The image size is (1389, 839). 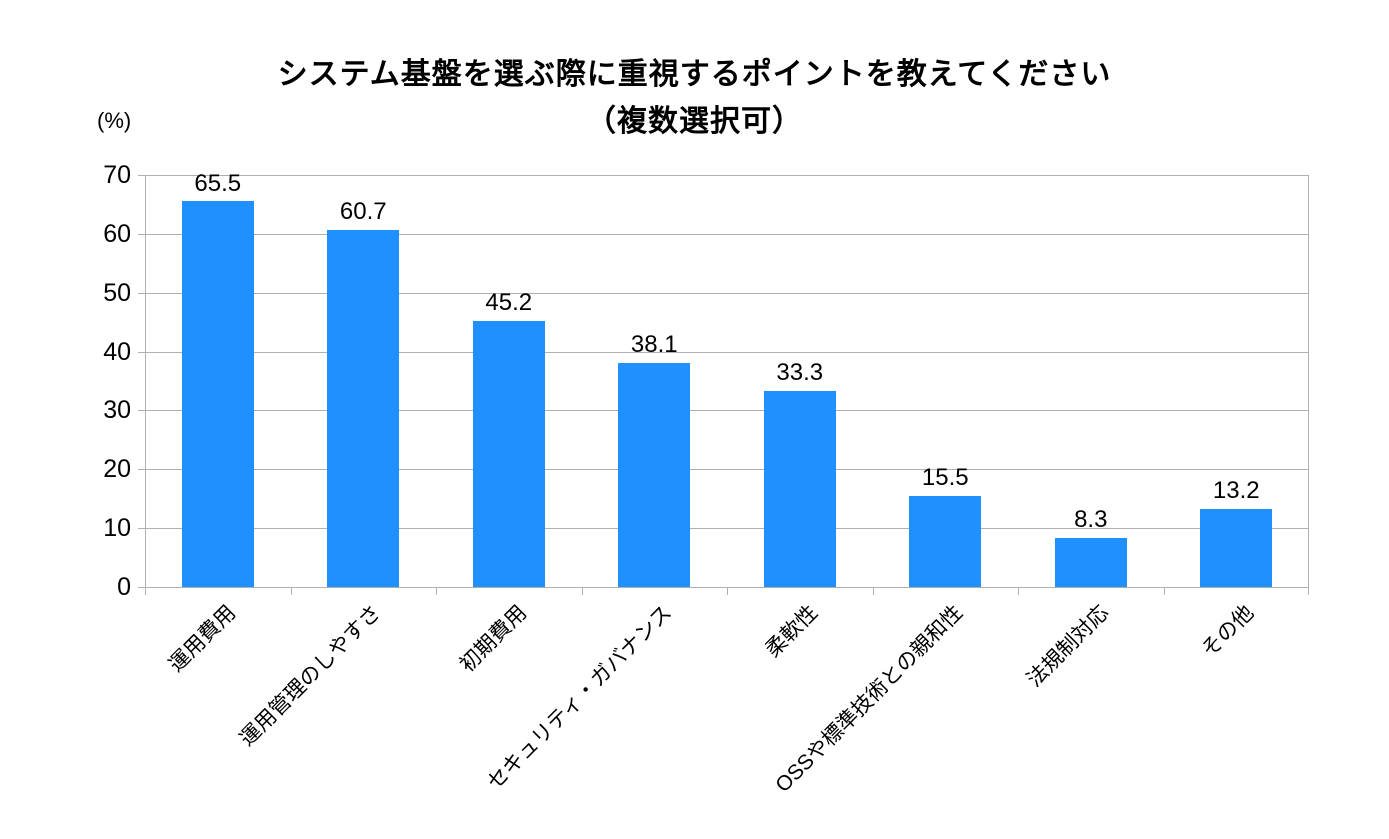 What do you see at coordinates (363, 211) in the screenshot?
I see `bar-value-label: 60.7` at bounding box center [363, 211].